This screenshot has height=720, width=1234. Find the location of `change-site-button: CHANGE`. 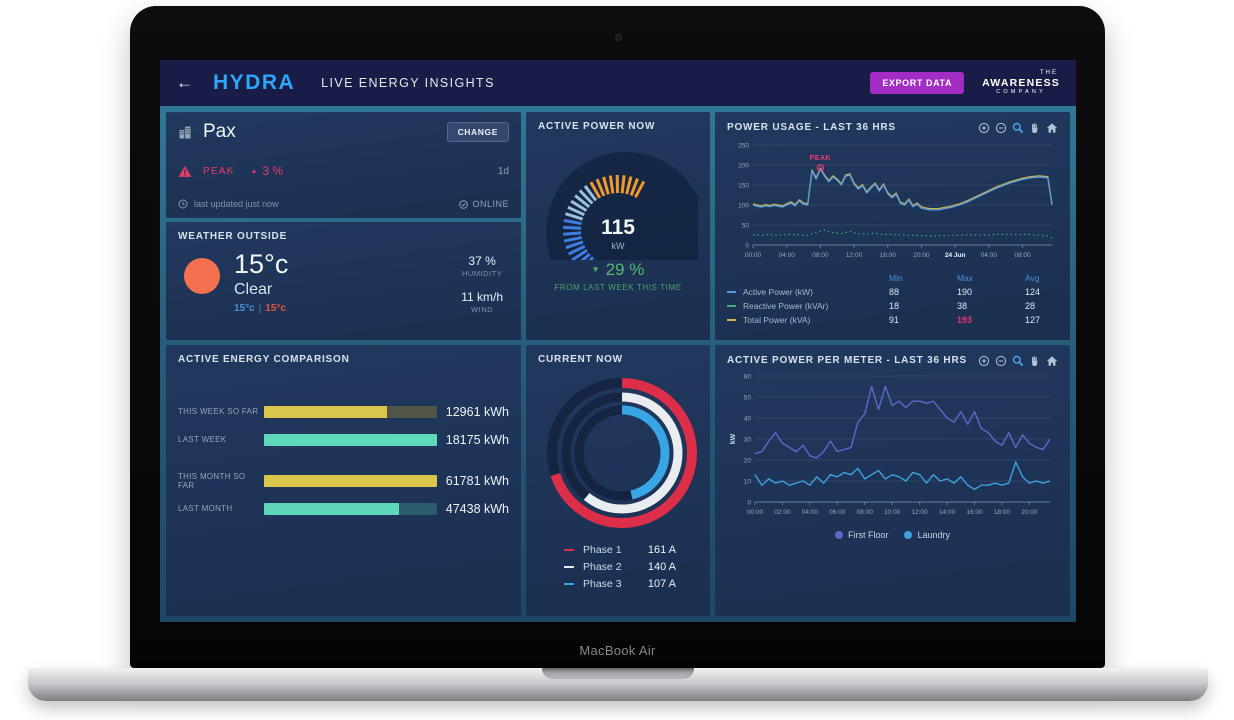

change-site-button: CHANGE is located at coordinates (477, 132).